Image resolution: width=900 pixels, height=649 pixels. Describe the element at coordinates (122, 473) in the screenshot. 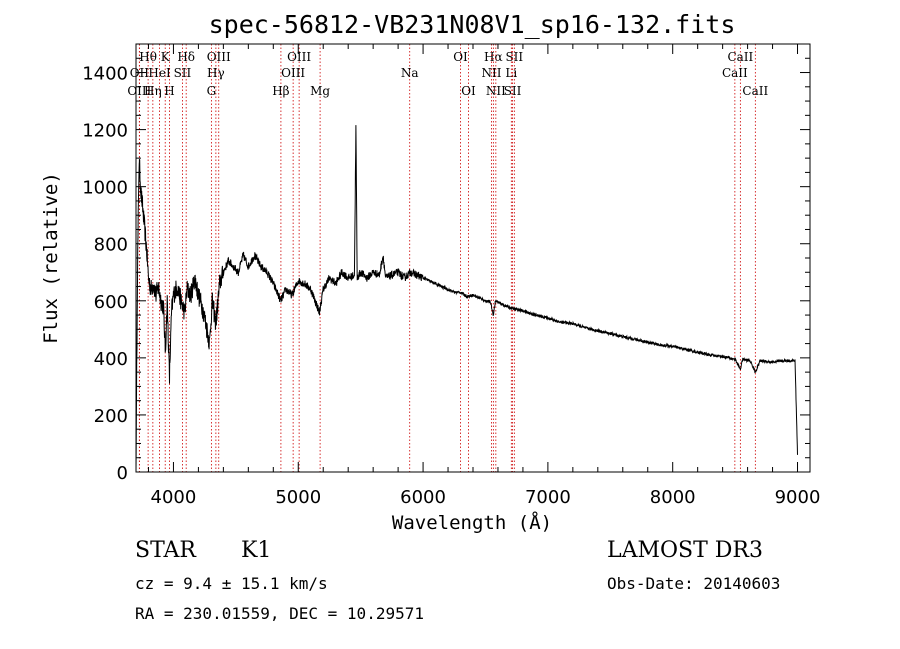

I see `y-tick-label-0: 0` at that location.